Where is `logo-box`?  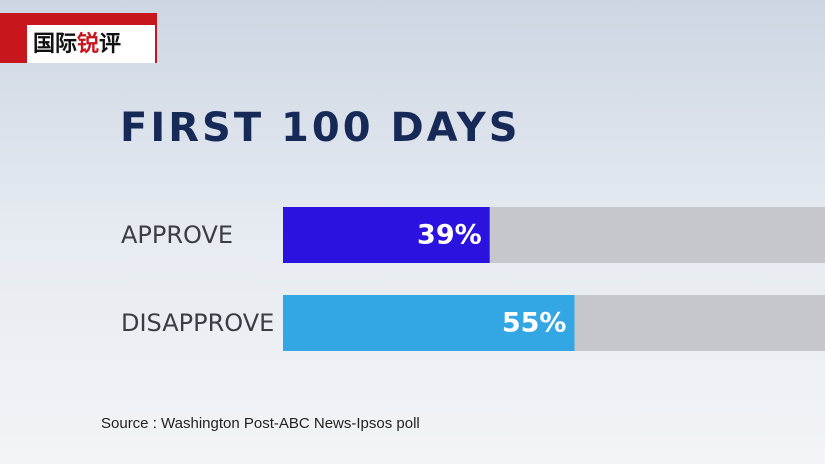 logo-box is located at coordinates (91, 44).